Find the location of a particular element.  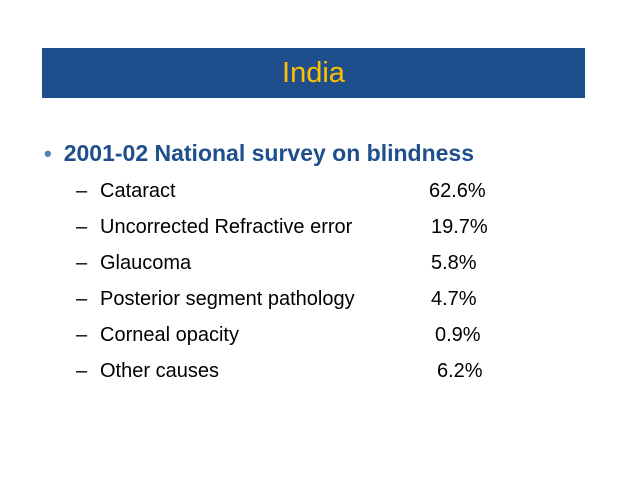

cause-label: Glaucoma is located at coordinates (146, 263).